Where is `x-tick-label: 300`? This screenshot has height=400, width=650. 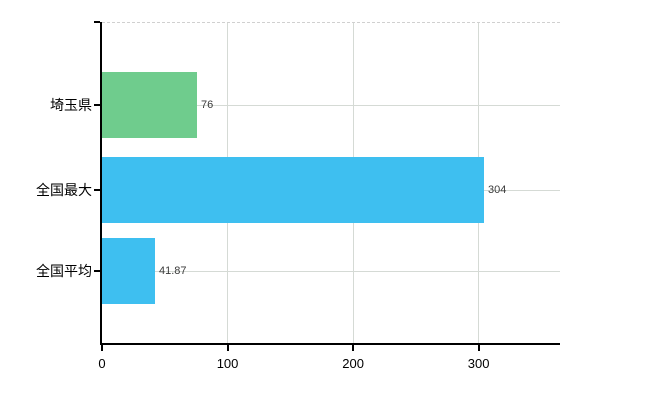
x-tick-label: 300 is located at coordinates (478, 363).